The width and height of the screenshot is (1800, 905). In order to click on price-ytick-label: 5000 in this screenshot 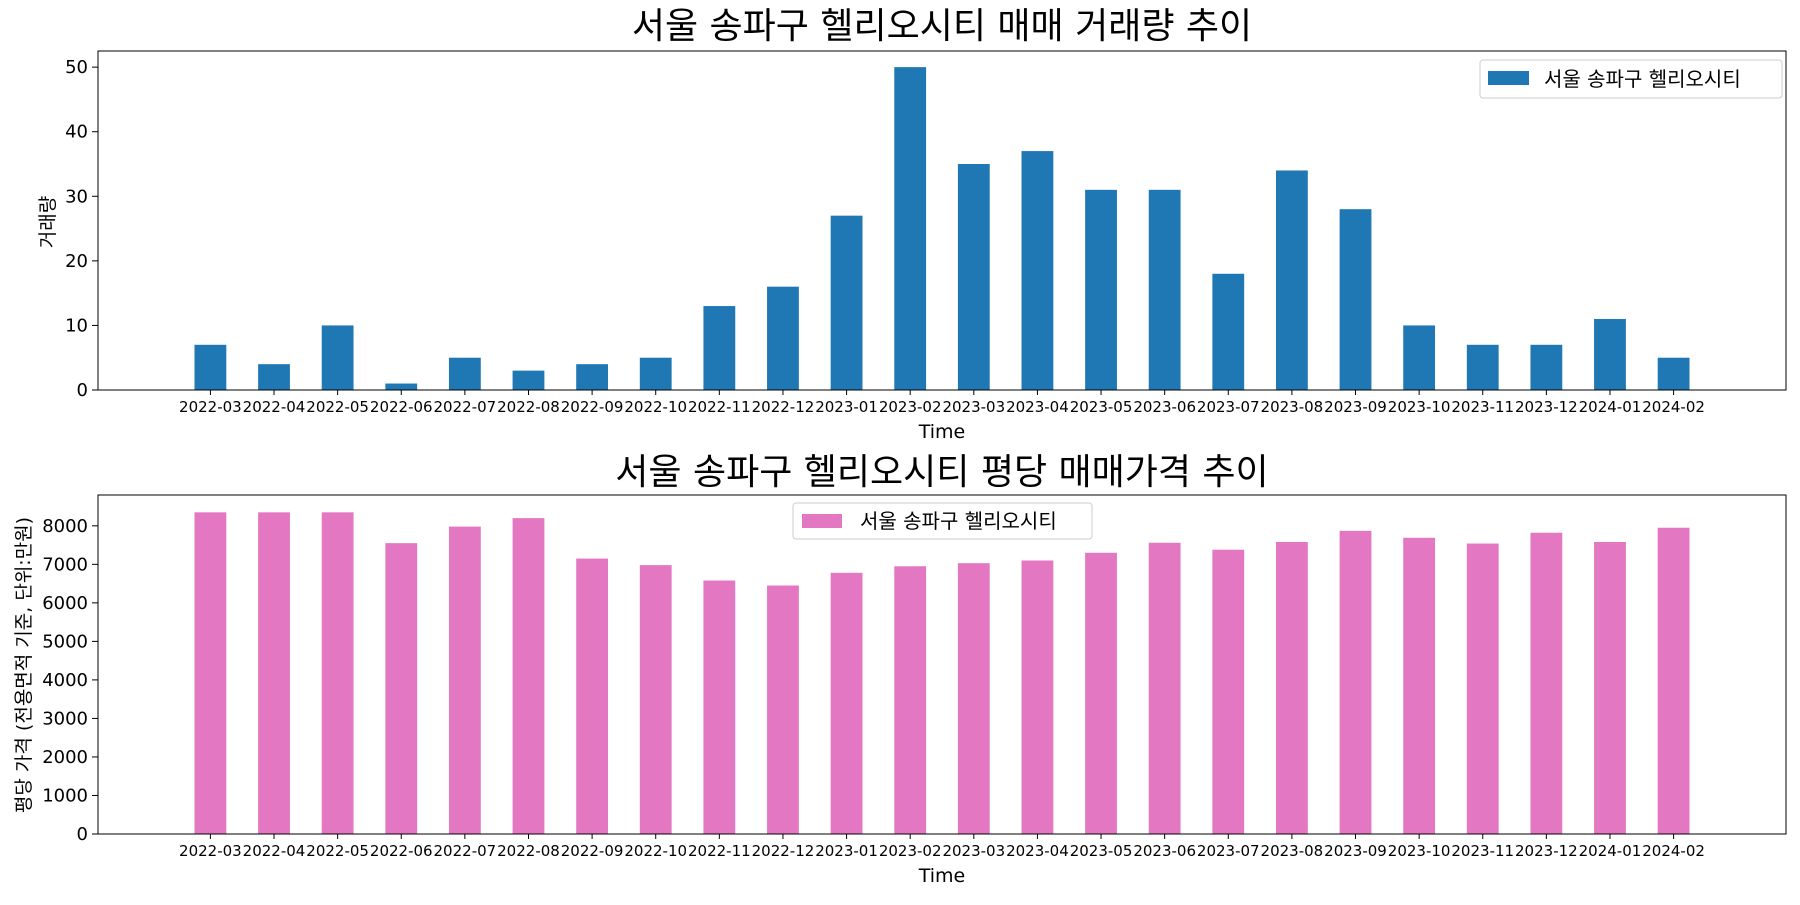, I will do `click(65, 641)`.